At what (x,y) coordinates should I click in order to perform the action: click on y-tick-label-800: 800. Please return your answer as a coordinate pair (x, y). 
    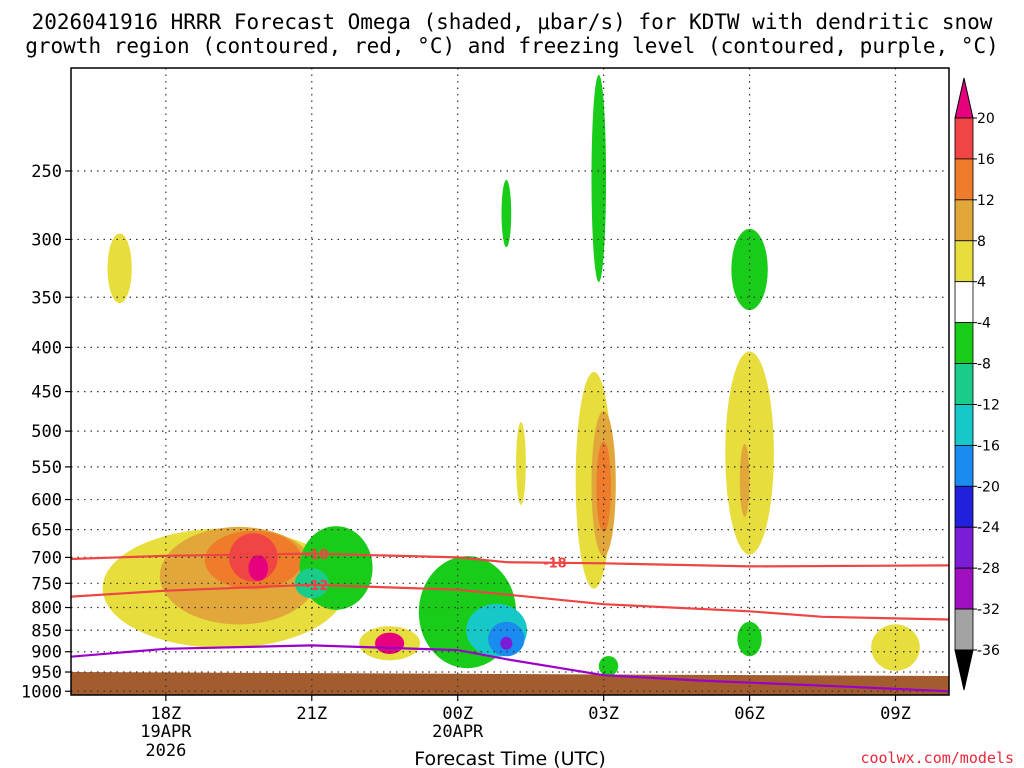
    Looking at the image, I should click on (46, 609).